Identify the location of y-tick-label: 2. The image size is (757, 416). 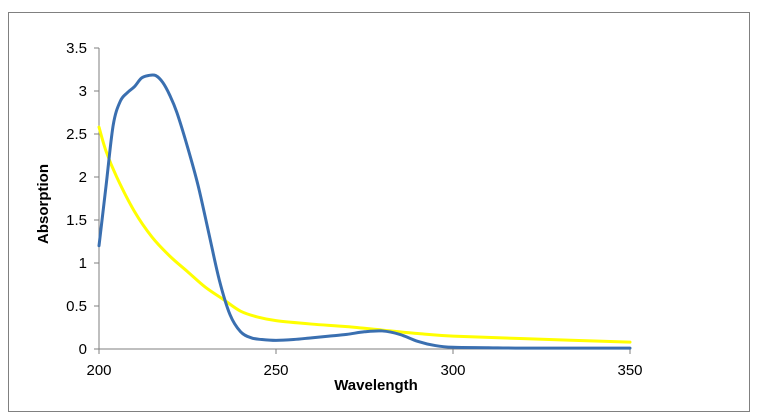
(83, 177).